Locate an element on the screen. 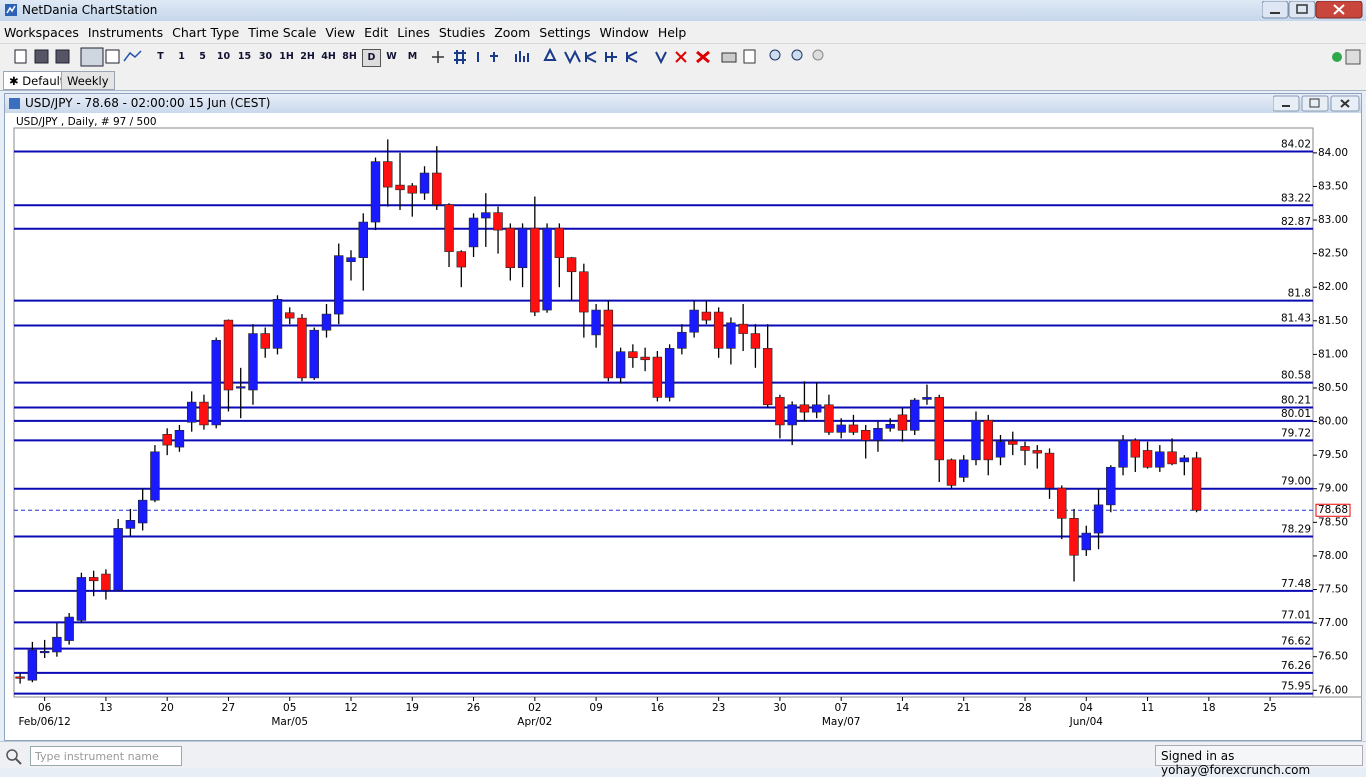 The width and height of the screenshot is (1366, 777). y-tick-label: 77.50 is located at coordinates (1333, 590).